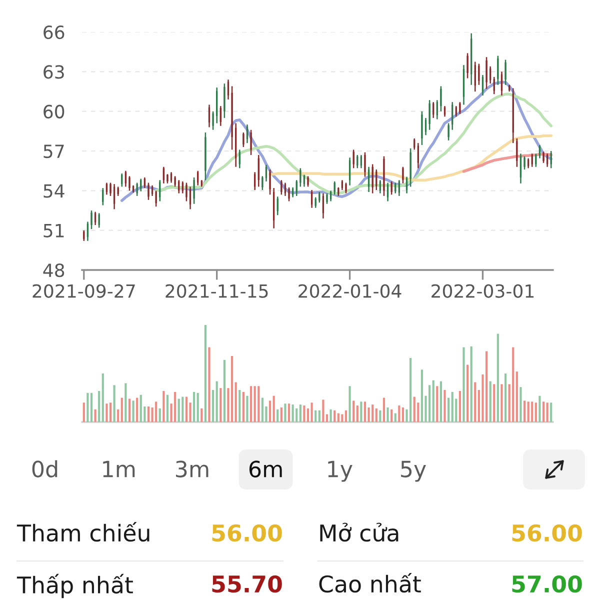  What do you see at coordinates (45, 469) in the screenshot?
I see `category-label: 0d` at bounding box center [45, 469].